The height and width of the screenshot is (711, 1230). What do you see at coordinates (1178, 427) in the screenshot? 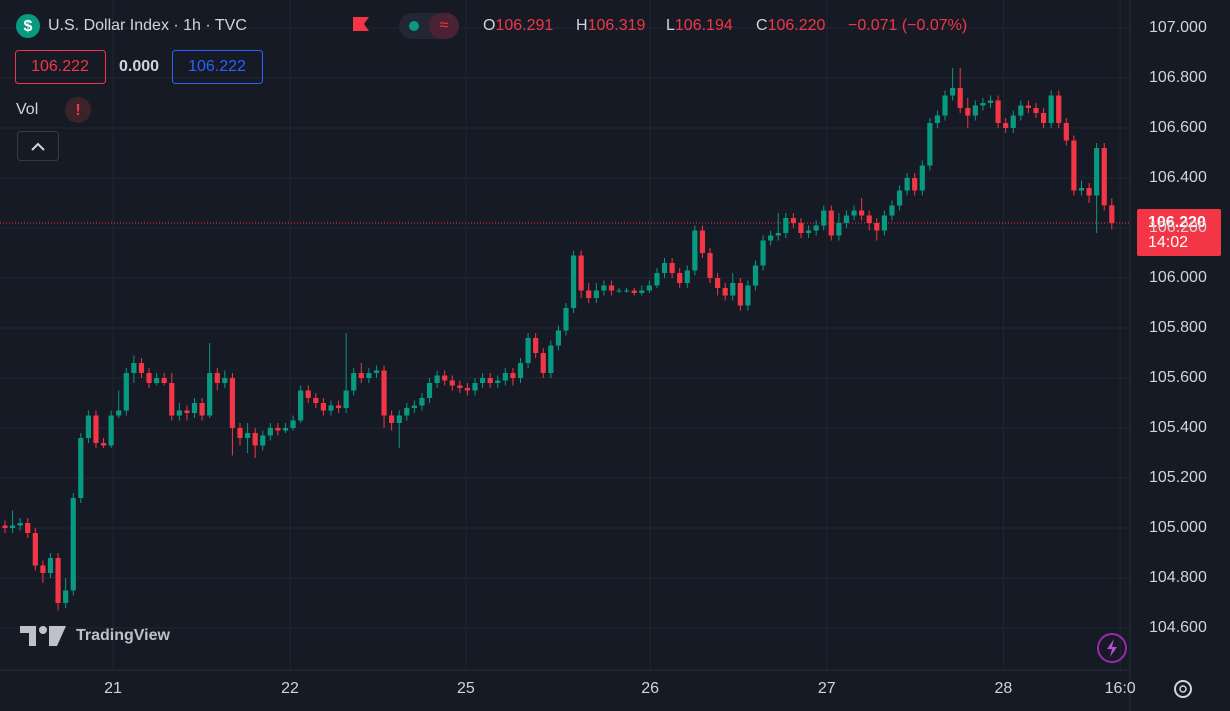
I see `y-tick-label: 105.400` at bounding box center [1178, 427].